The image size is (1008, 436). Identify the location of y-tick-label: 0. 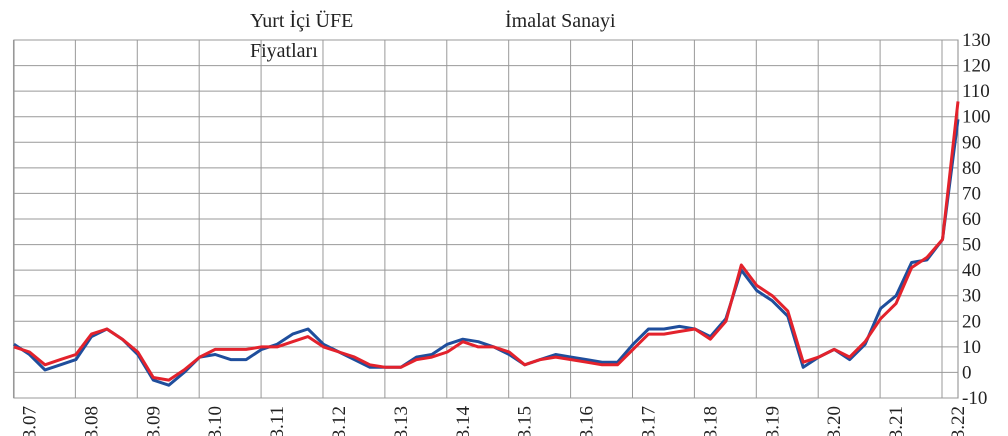
(967, 372).